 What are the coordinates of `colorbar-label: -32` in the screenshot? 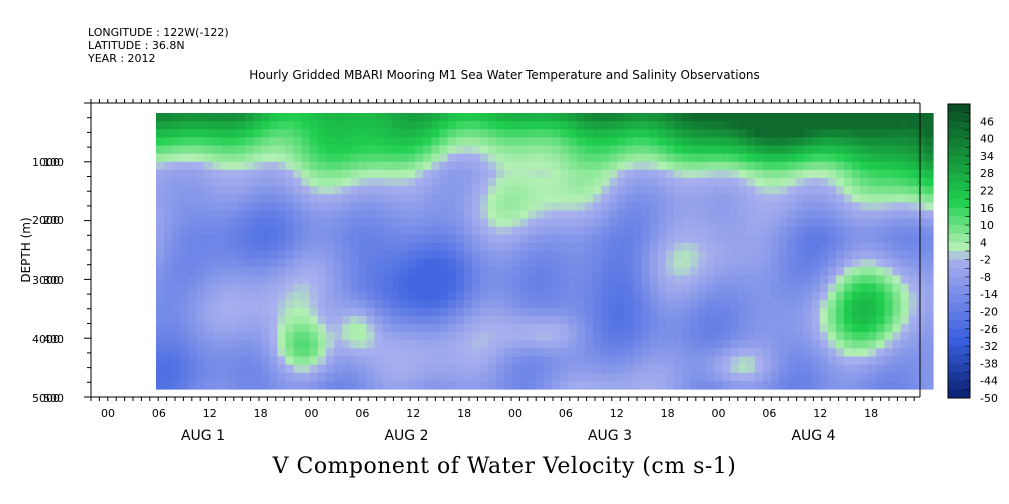 It's located at (989, 346).